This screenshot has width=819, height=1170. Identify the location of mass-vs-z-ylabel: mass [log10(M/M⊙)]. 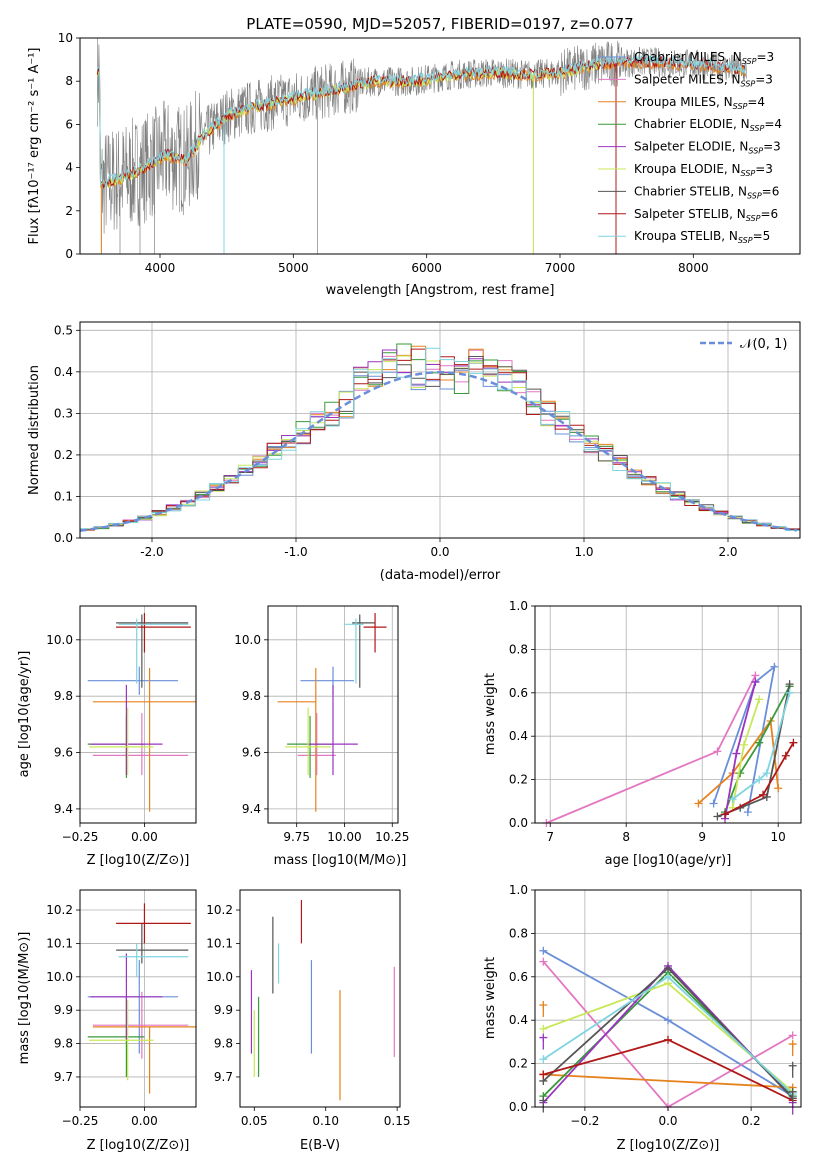
(24, 998).